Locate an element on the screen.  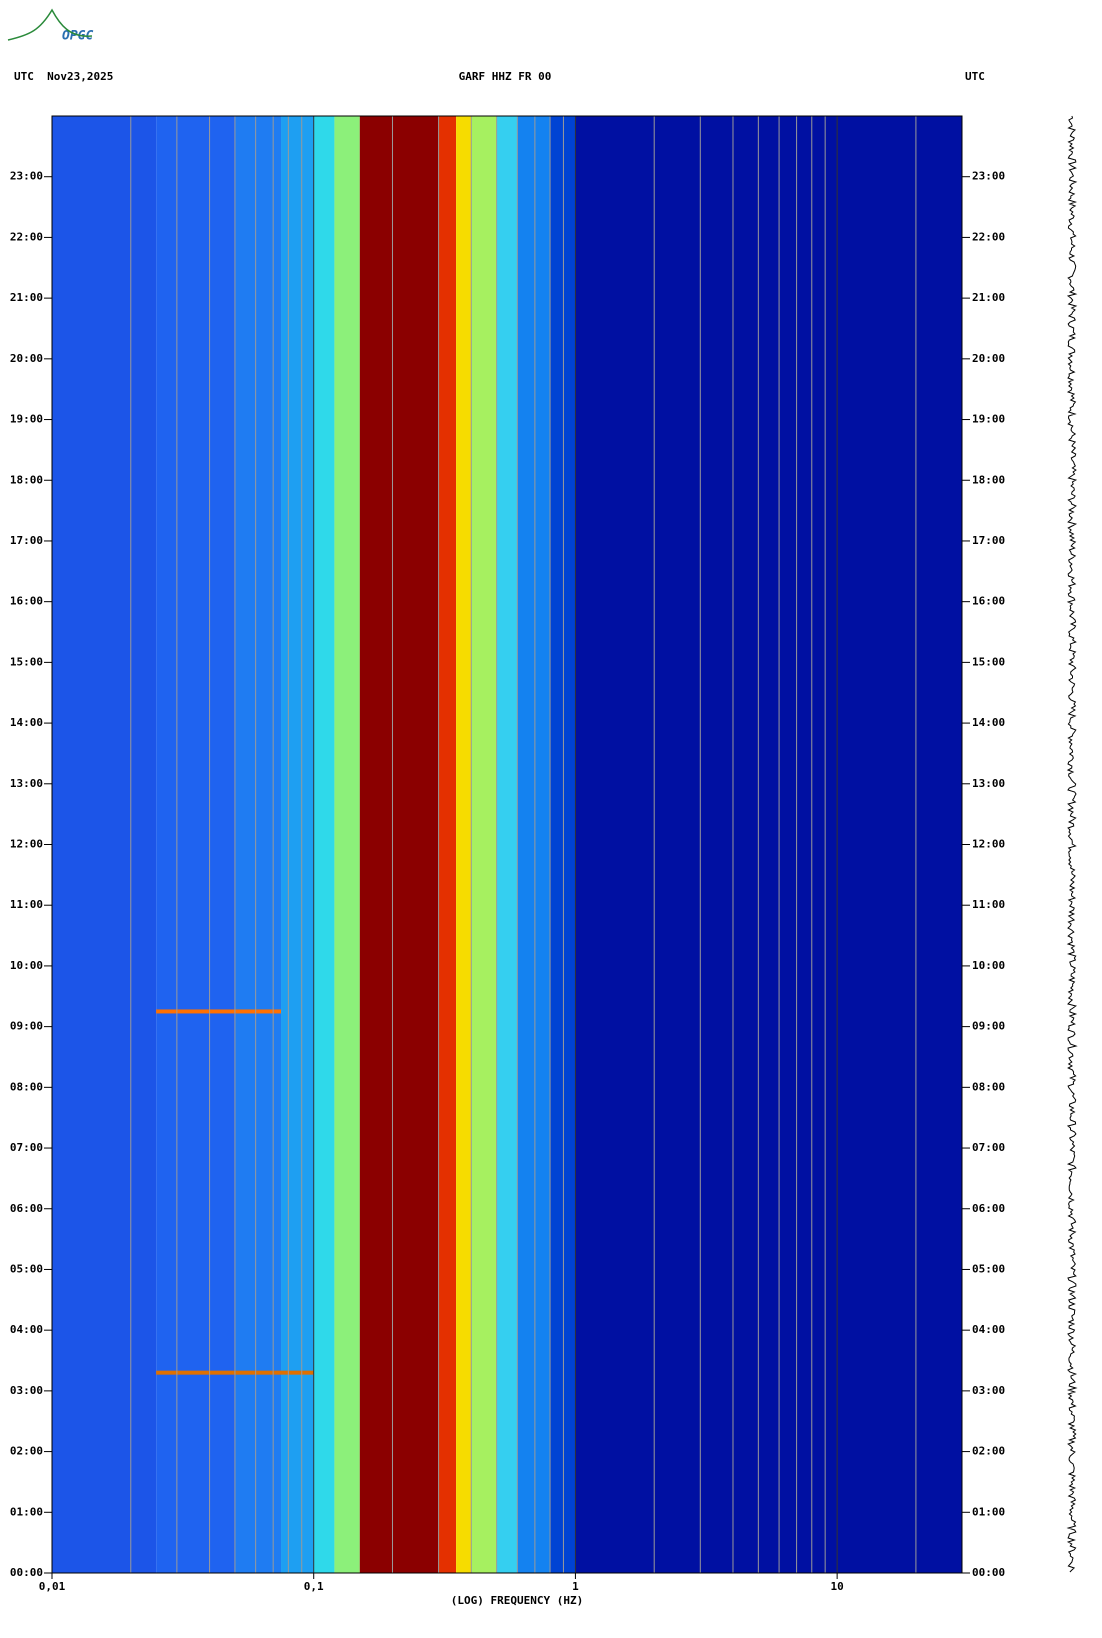
y-tick-label-right: 09:00 is located at coordinates (988, 1026).